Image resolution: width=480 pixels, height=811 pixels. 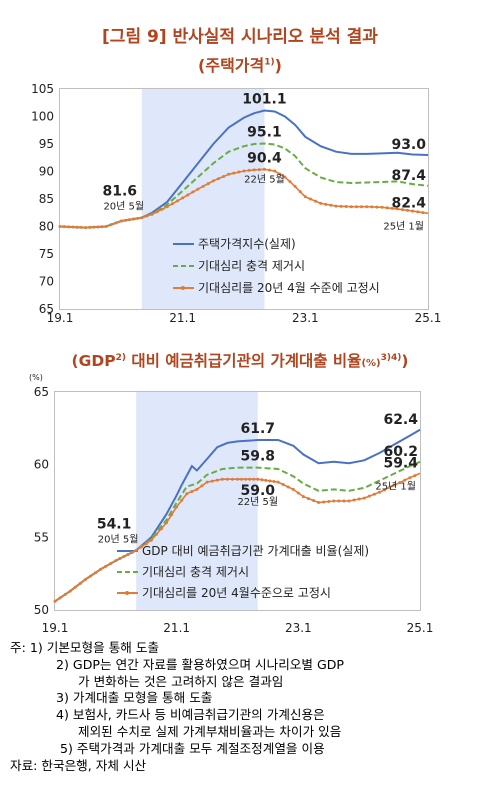 I want to click on chart1-y-tick-label: 85, so click(x=46, y=199).